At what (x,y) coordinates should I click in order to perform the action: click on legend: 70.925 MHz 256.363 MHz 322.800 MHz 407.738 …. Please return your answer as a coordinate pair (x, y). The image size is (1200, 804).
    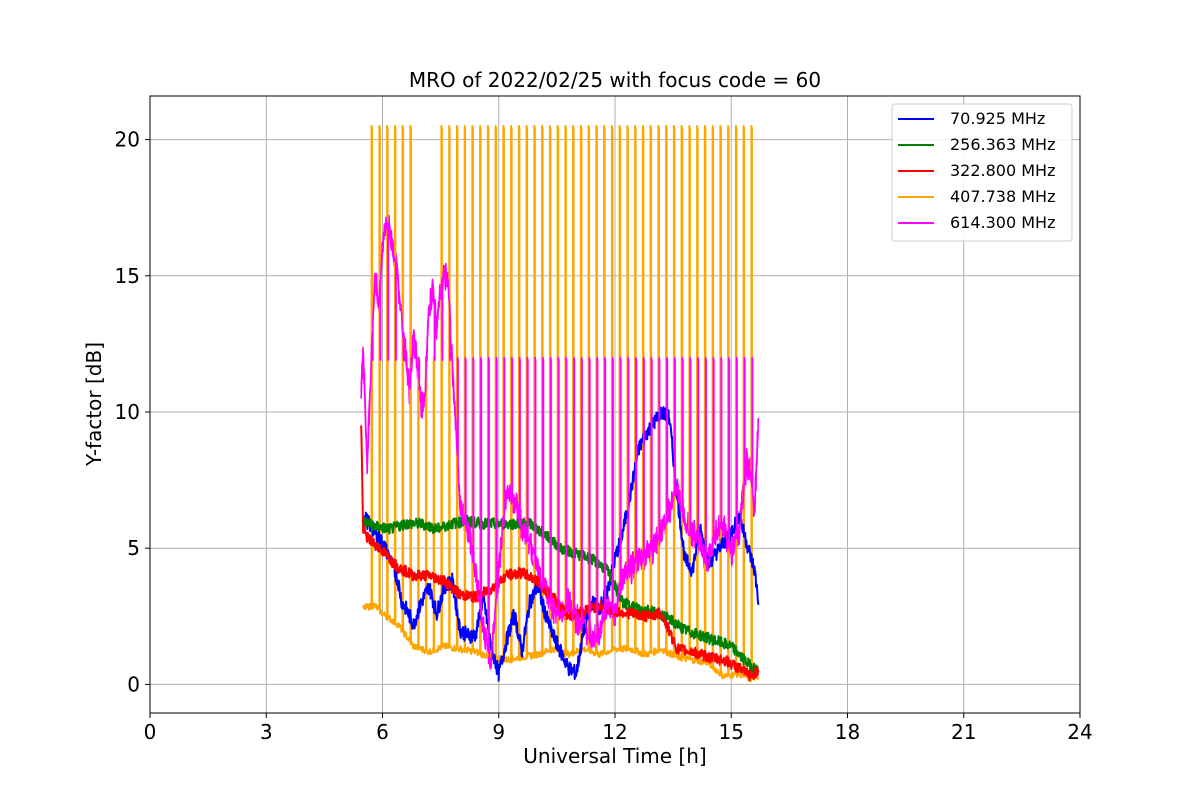
    Looking at the image, I should click on (982, 172).